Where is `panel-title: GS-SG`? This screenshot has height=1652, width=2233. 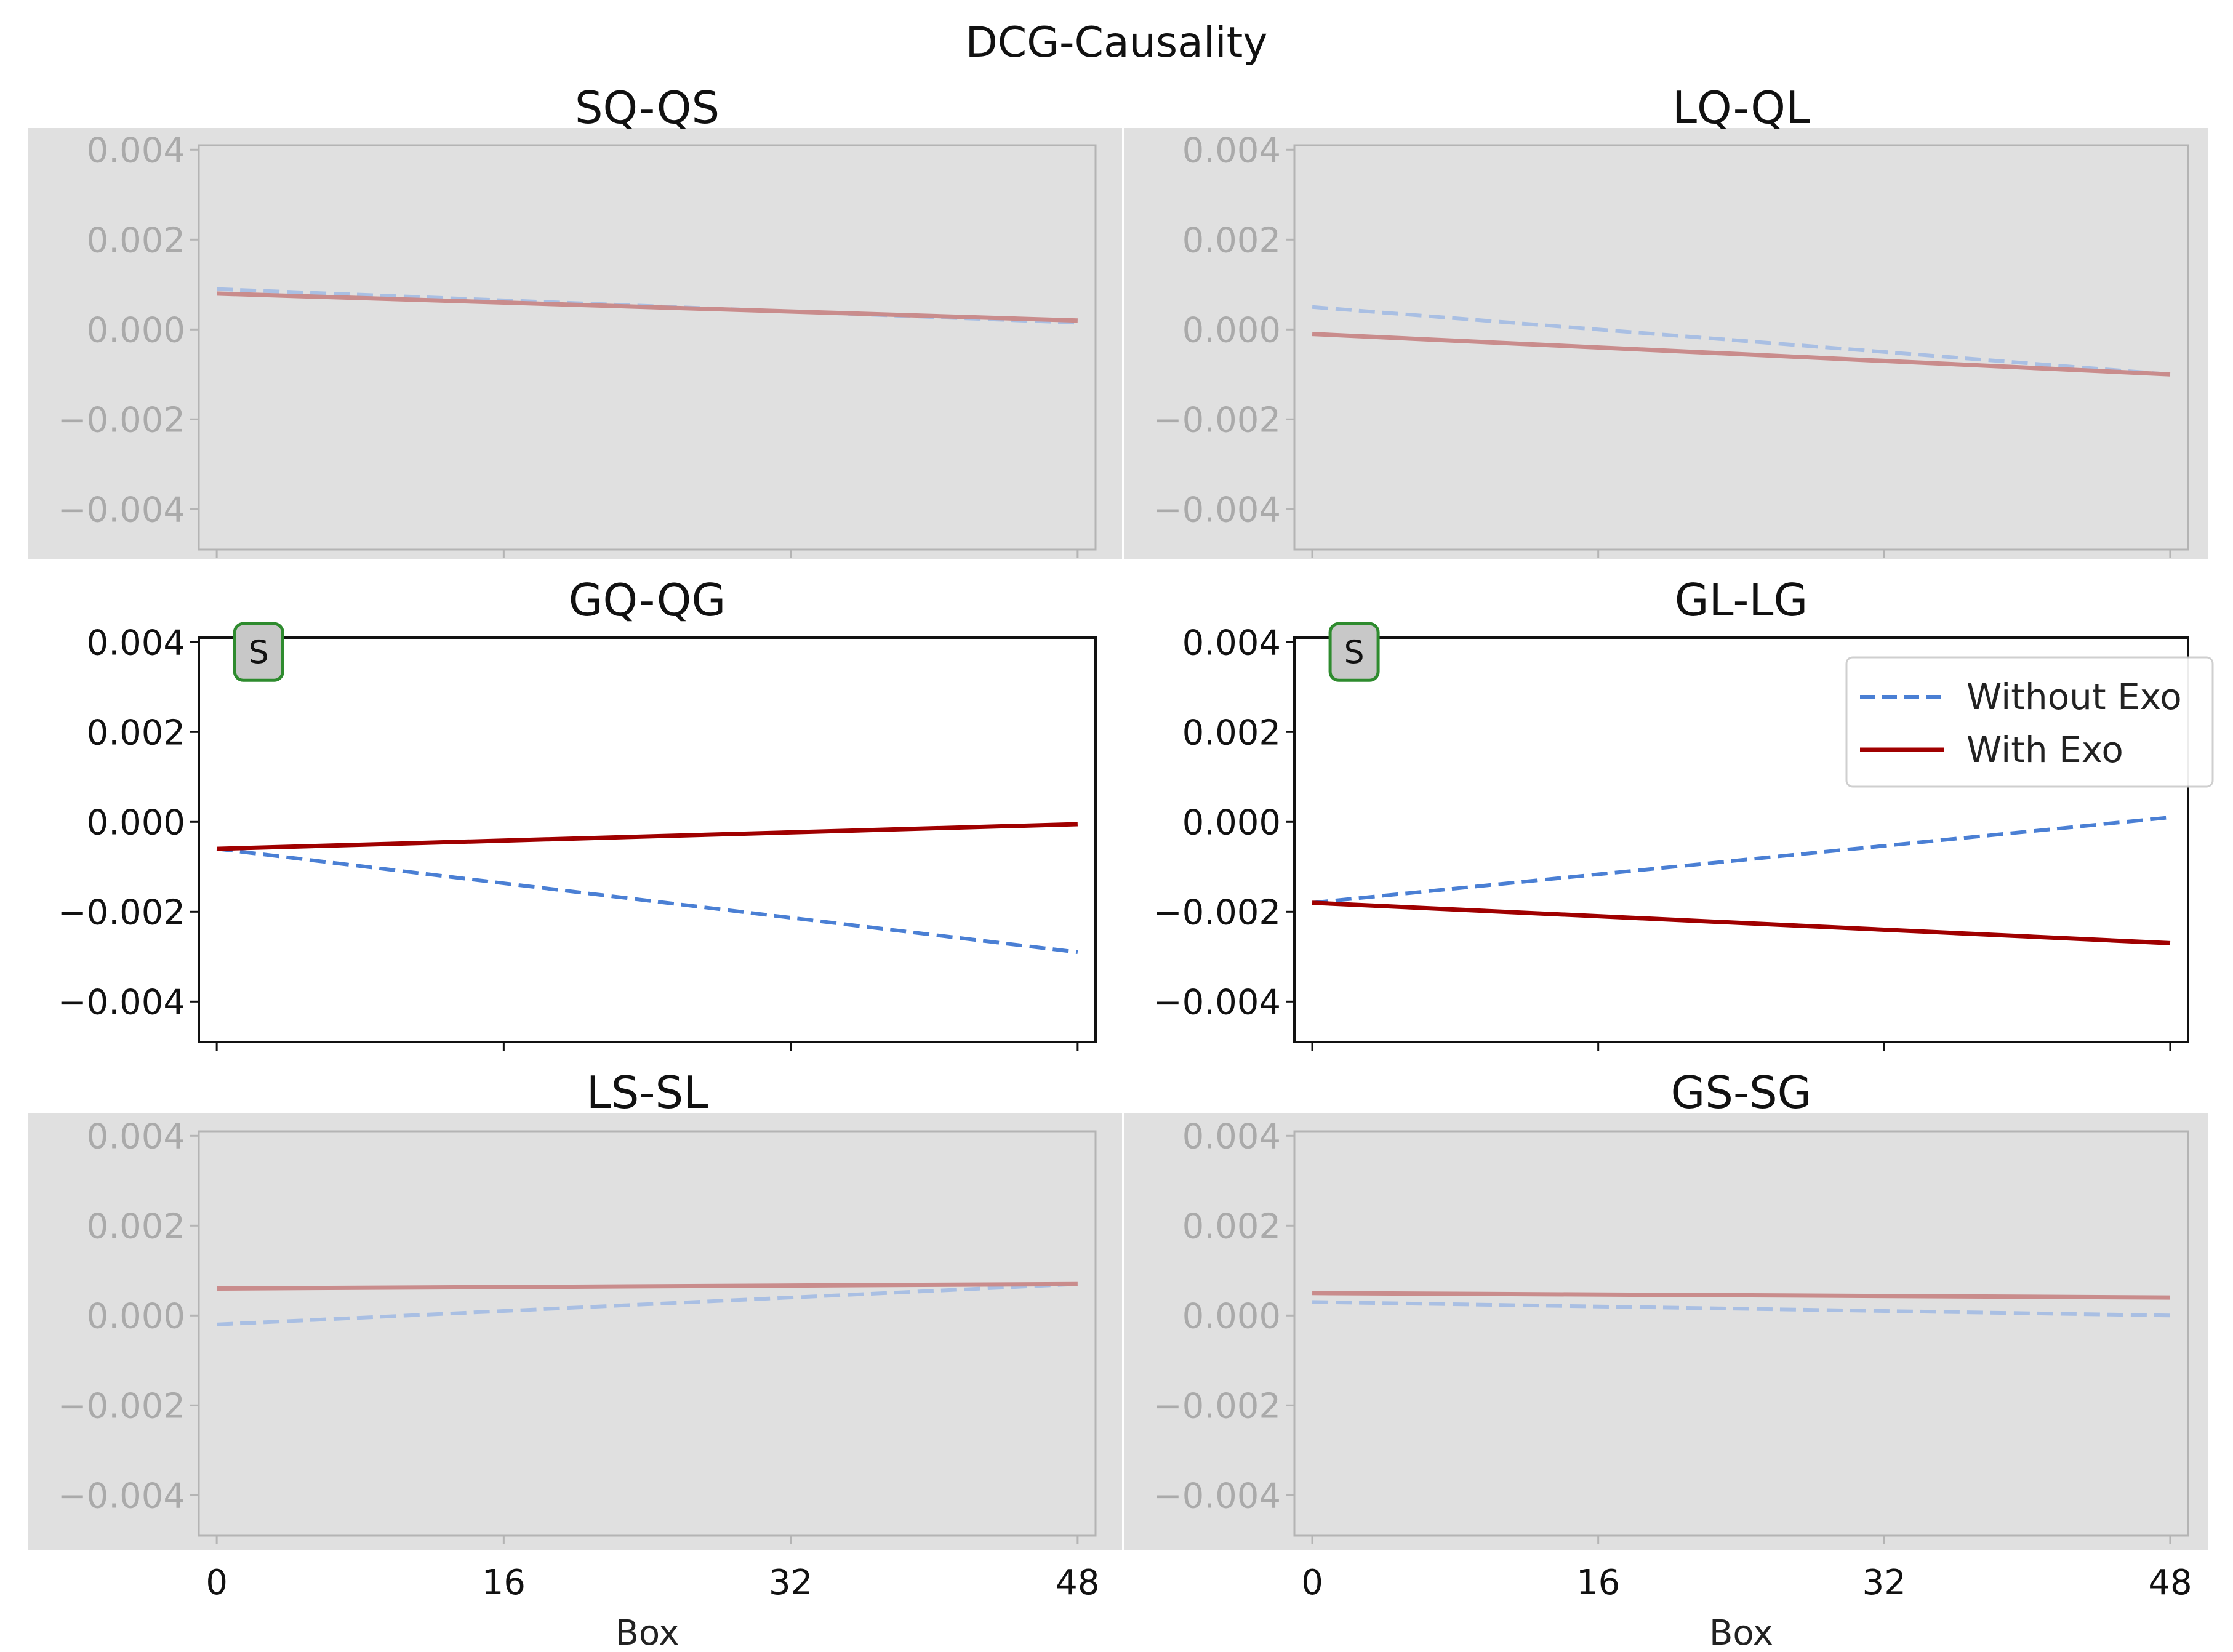
panel-title: GS-SG is located at coordinates (1741, 1092).